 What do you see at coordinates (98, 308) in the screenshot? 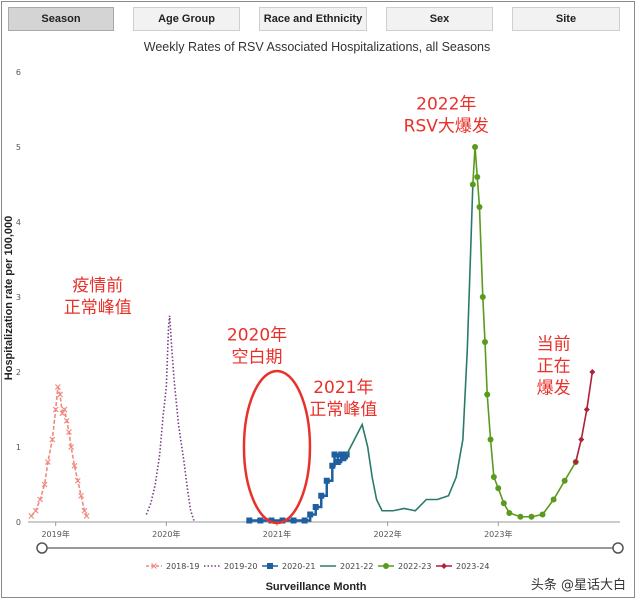
I see `annotation-text: 正常峰值` at bounding box center [98, 308].